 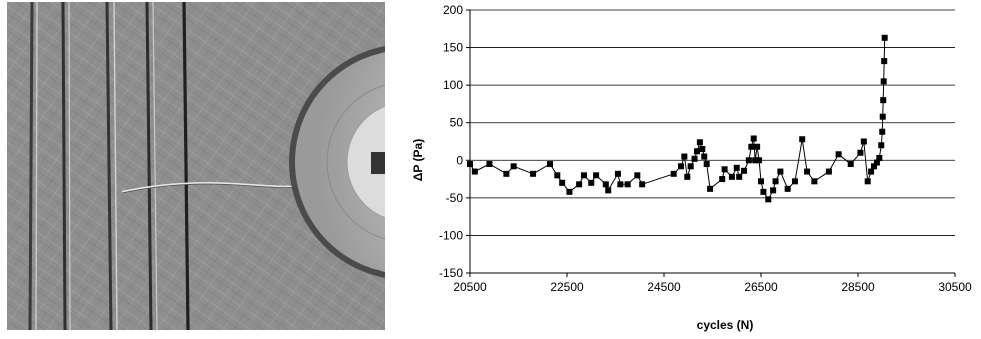 What do you see at coordinates (664, 287) in the screenshot?
I see `x-tick-label: 24500` at bounding box center [664, 287].